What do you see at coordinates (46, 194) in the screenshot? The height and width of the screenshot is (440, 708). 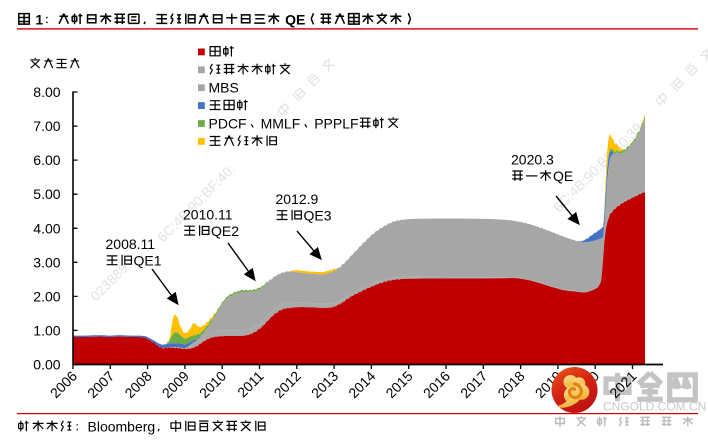 I see `svg-text: 5.00` at bounding box center [46, 194].